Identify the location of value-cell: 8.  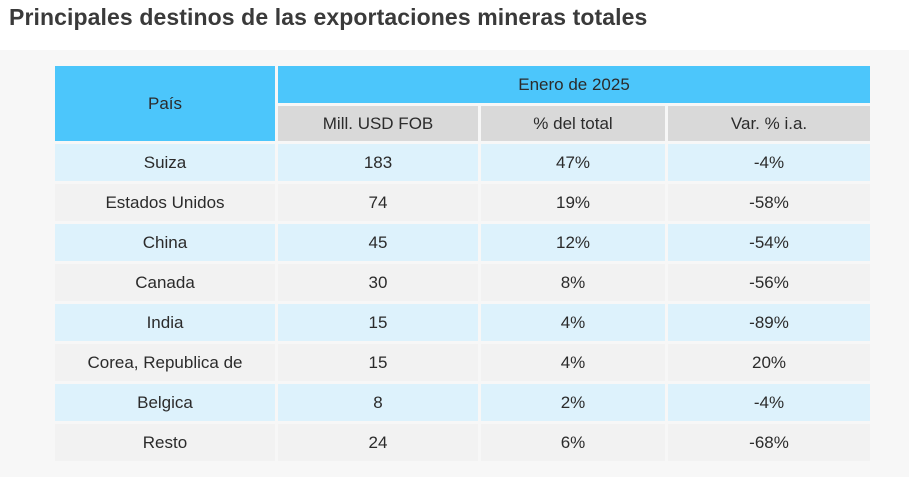
(378, 402).